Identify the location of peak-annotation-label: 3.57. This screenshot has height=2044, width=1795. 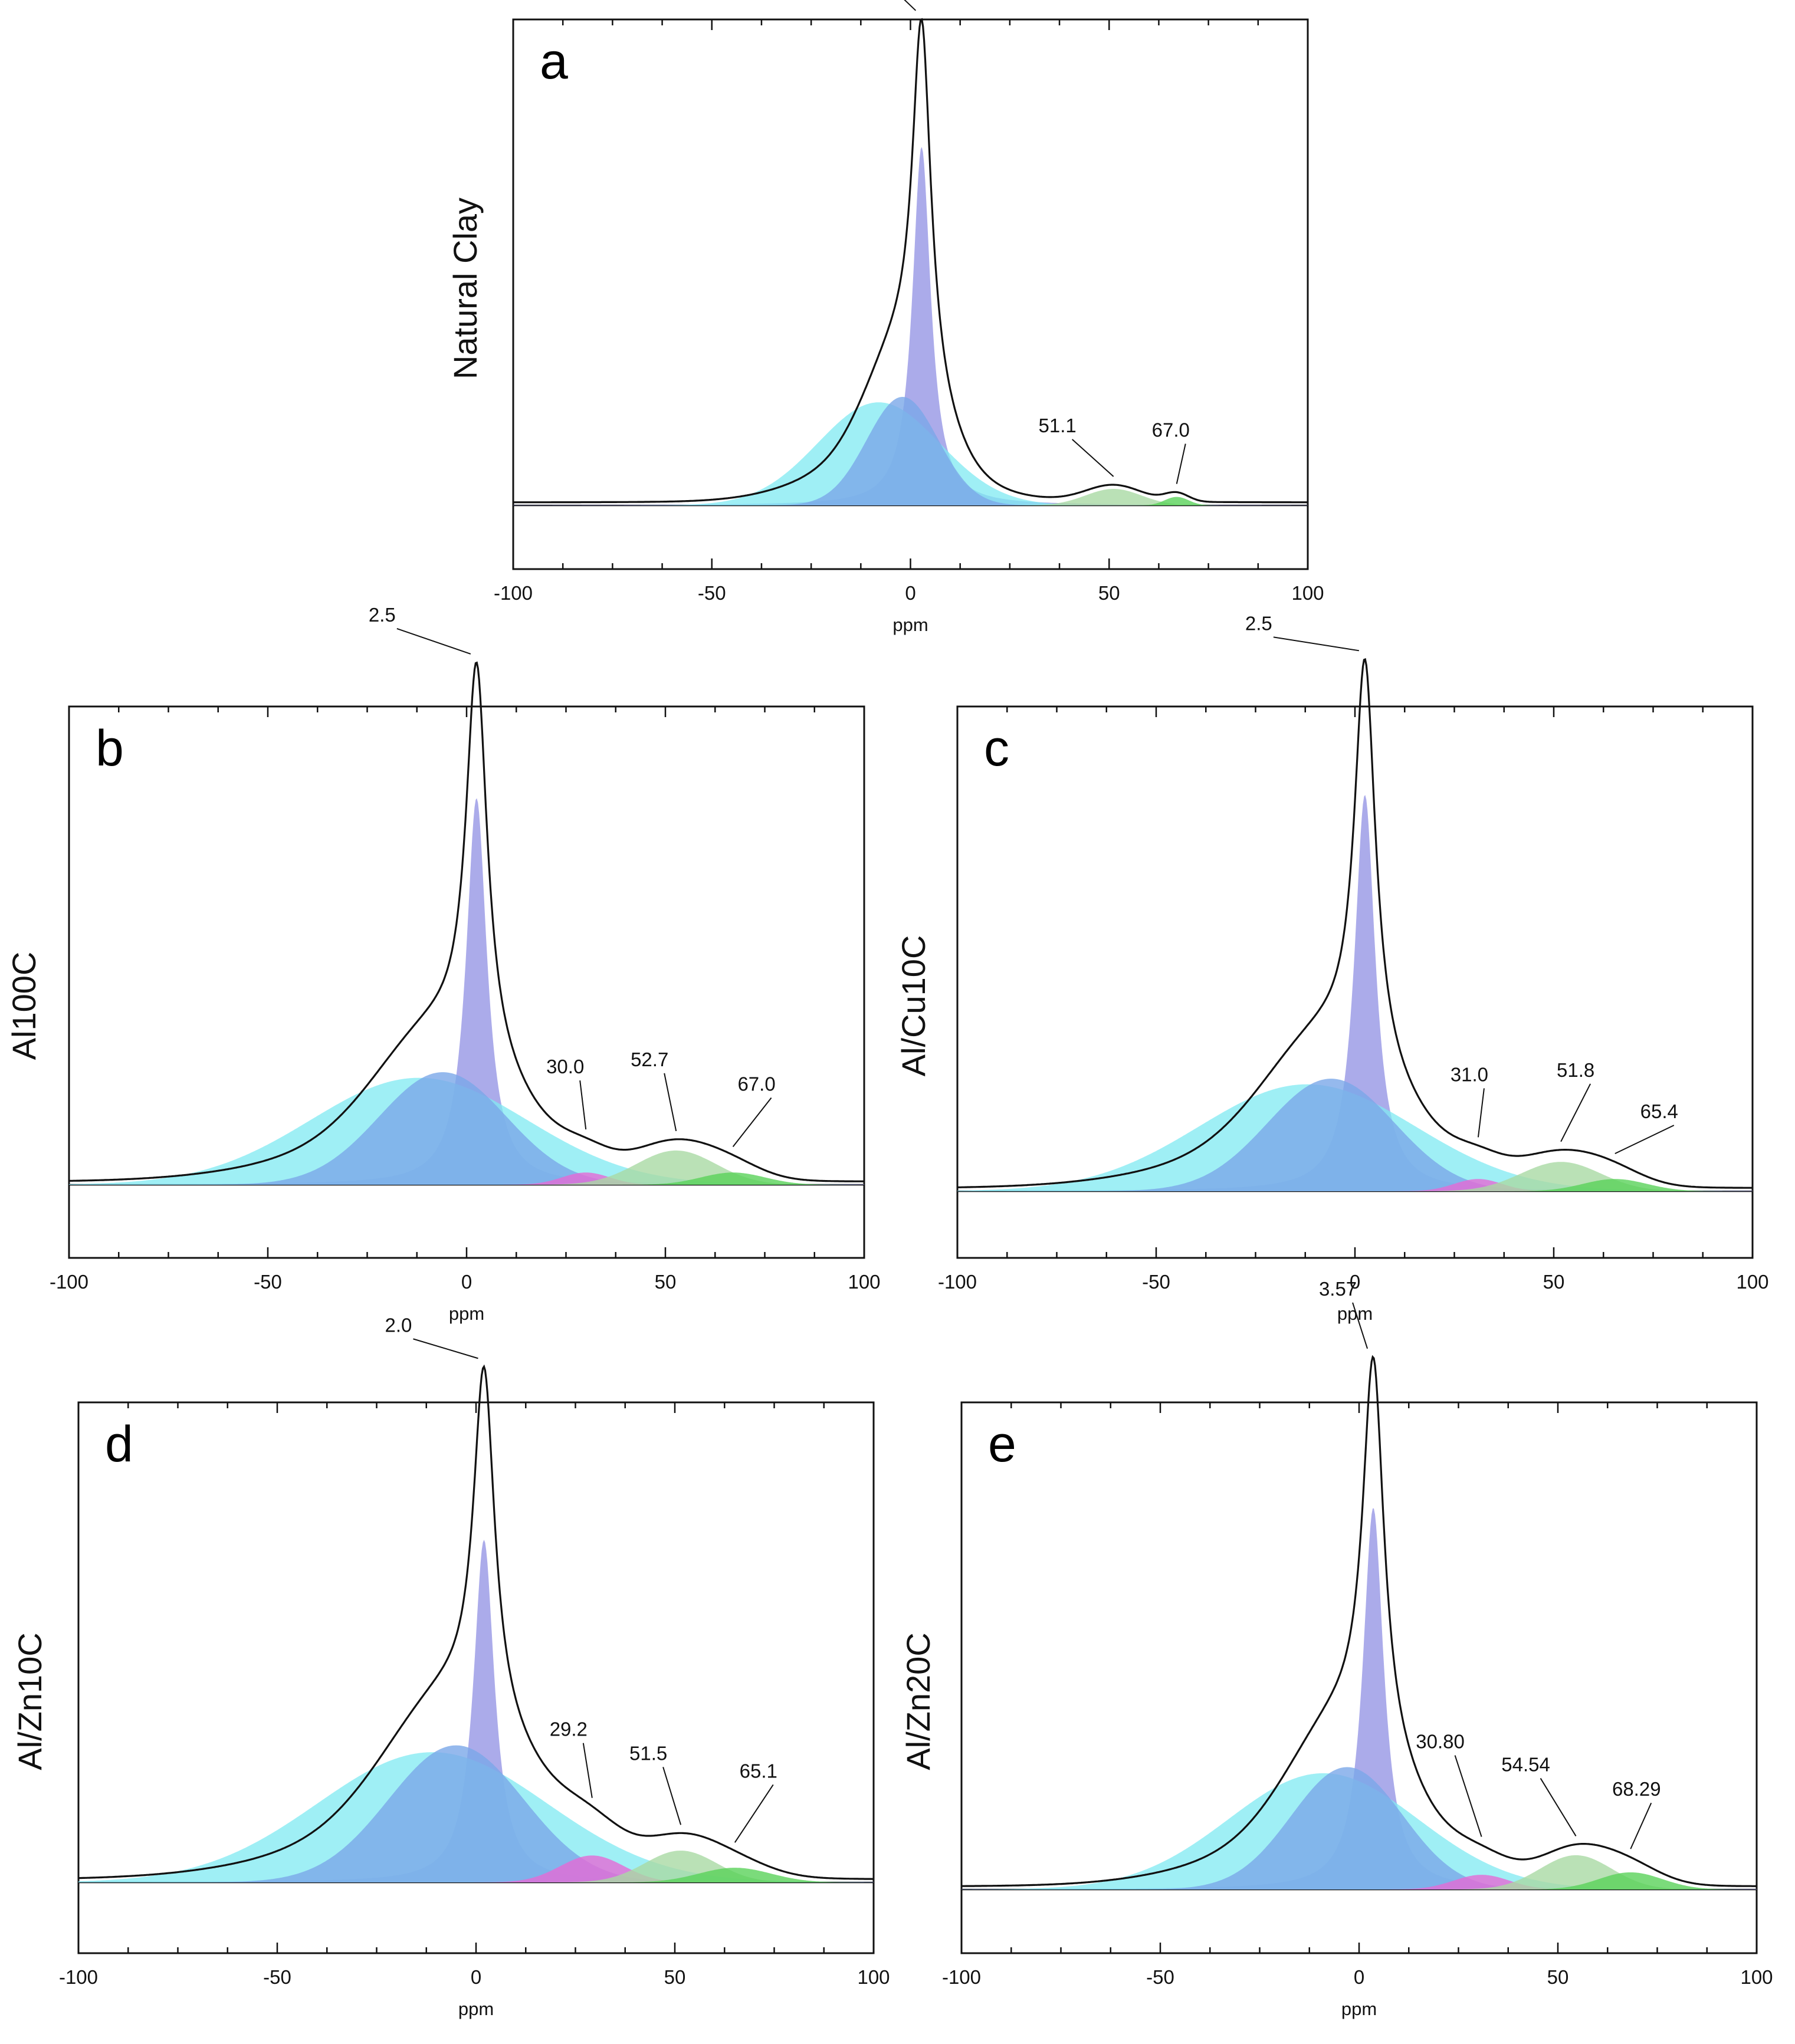
(1338, 1289).